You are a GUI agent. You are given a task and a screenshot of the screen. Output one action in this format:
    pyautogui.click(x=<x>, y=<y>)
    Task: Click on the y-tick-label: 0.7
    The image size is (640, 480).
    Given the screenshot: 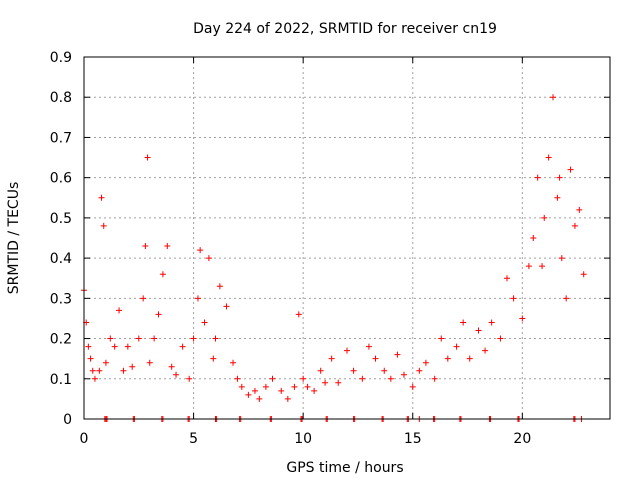 What is the action you would take?
    pyautogui.click(x=61, y=138)
    